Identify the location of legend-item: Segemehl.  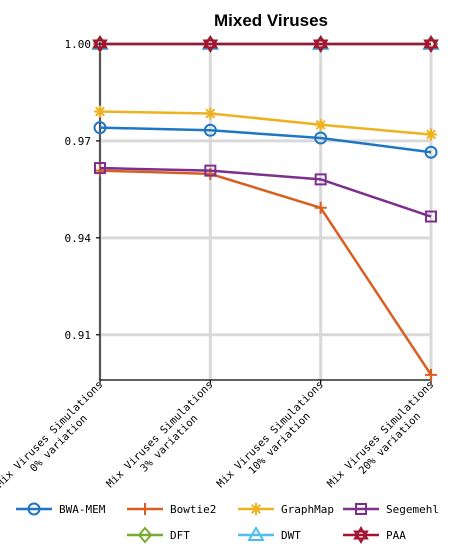
(391, 509).